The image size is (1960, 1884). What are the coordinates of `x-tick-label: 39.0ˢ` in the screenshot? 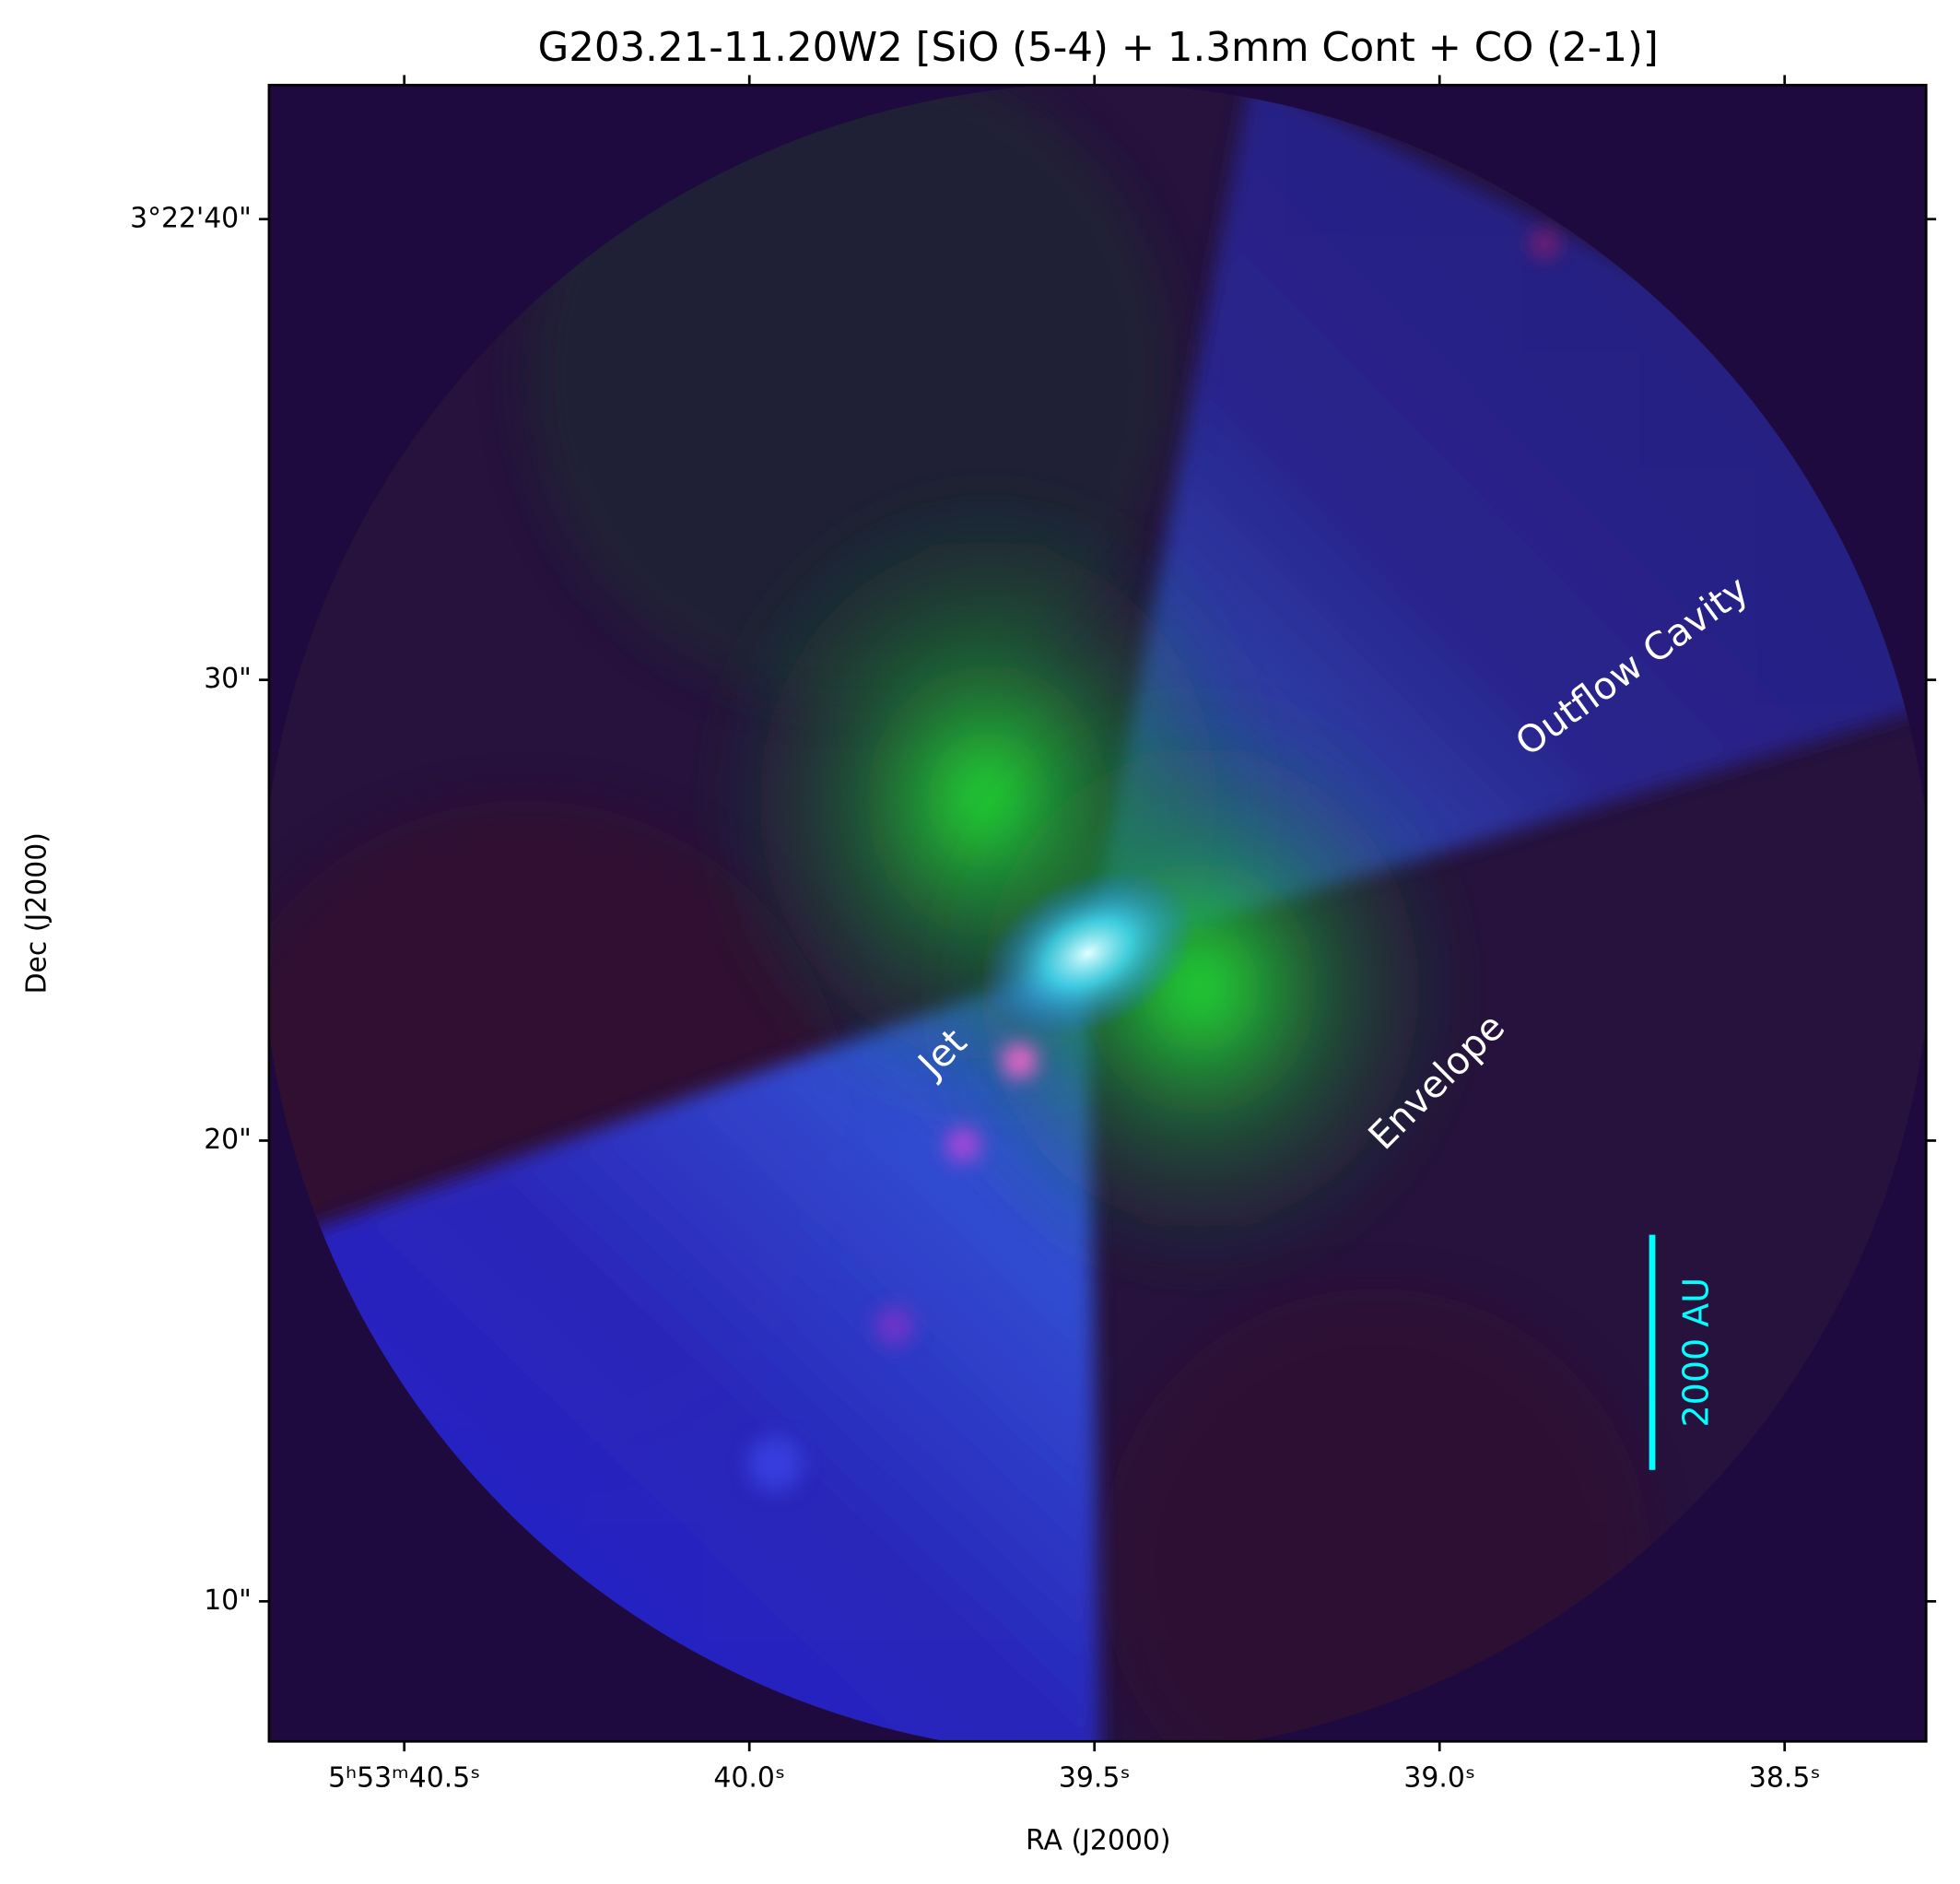 It's located at (1439, 1777).